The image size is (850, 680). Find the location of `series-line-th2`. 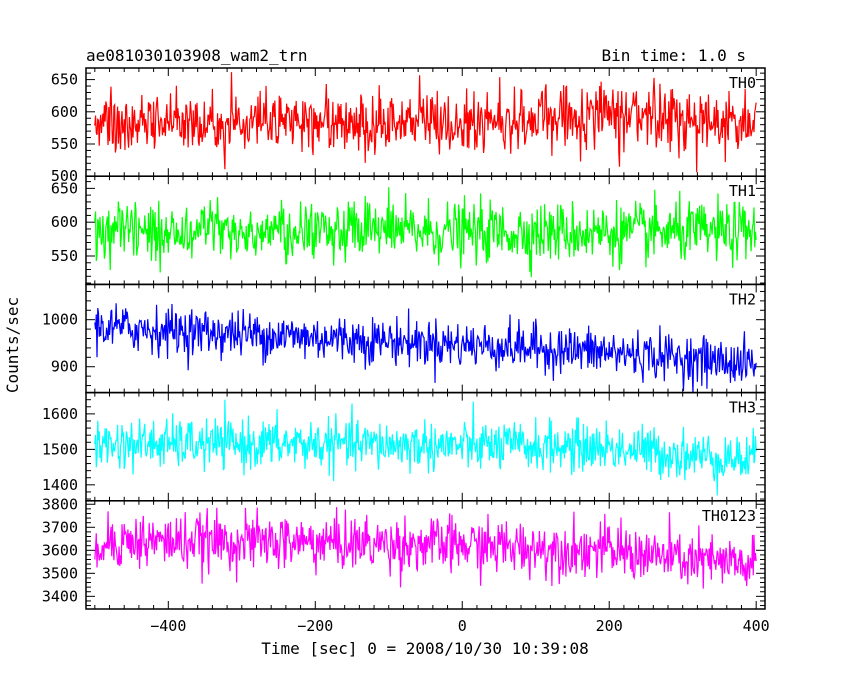

series-line-th2 is located at coordinates (425, 348).